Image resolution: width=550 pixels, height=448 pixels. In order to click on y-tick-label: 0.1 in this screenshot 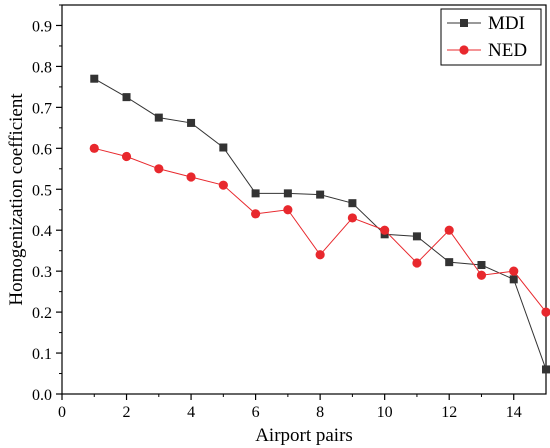, I will do `click(42, 354)`.